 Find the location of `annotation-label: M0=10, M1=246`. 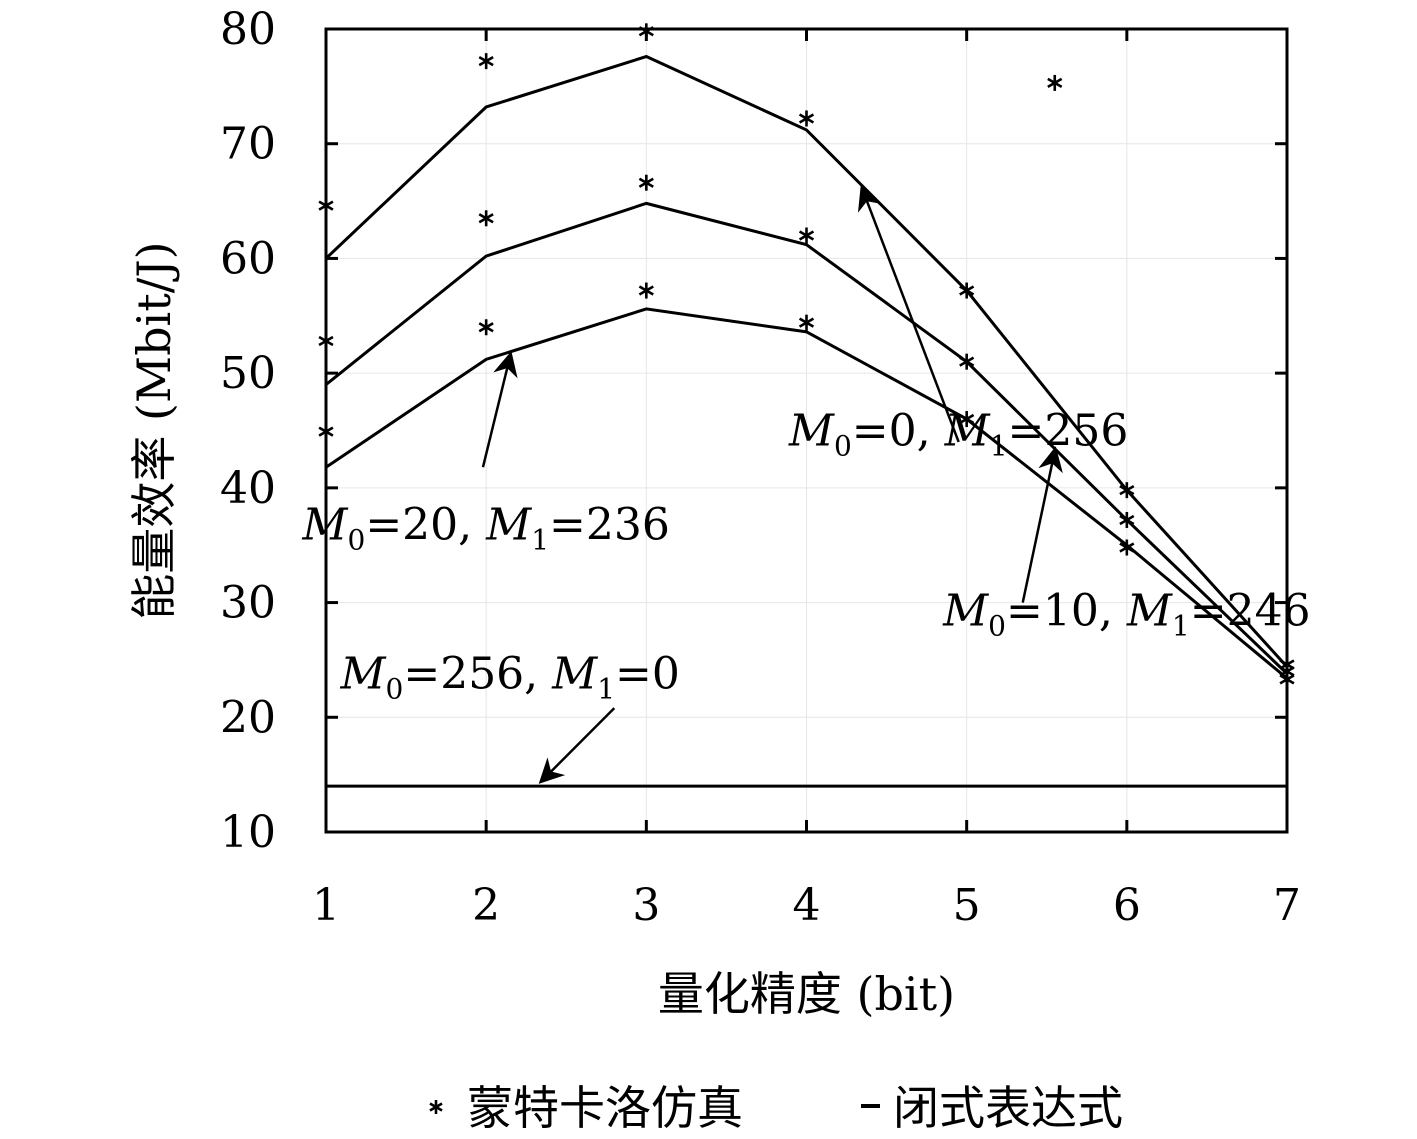

annotation-label: M0=10, M1=246 is located at coordinates (1126, 614).